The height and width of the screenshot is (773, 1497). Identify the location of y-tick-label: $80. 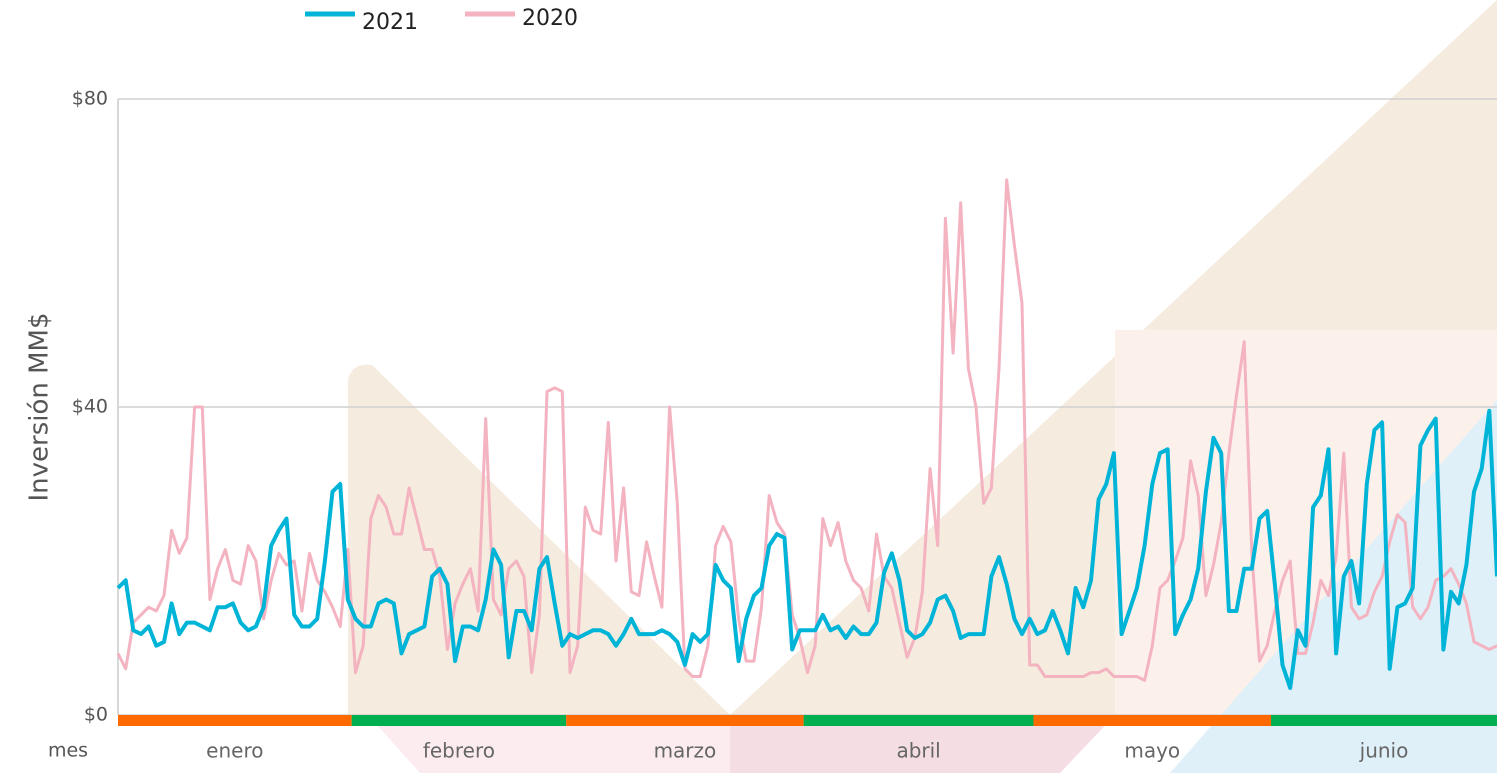
(90, 99).